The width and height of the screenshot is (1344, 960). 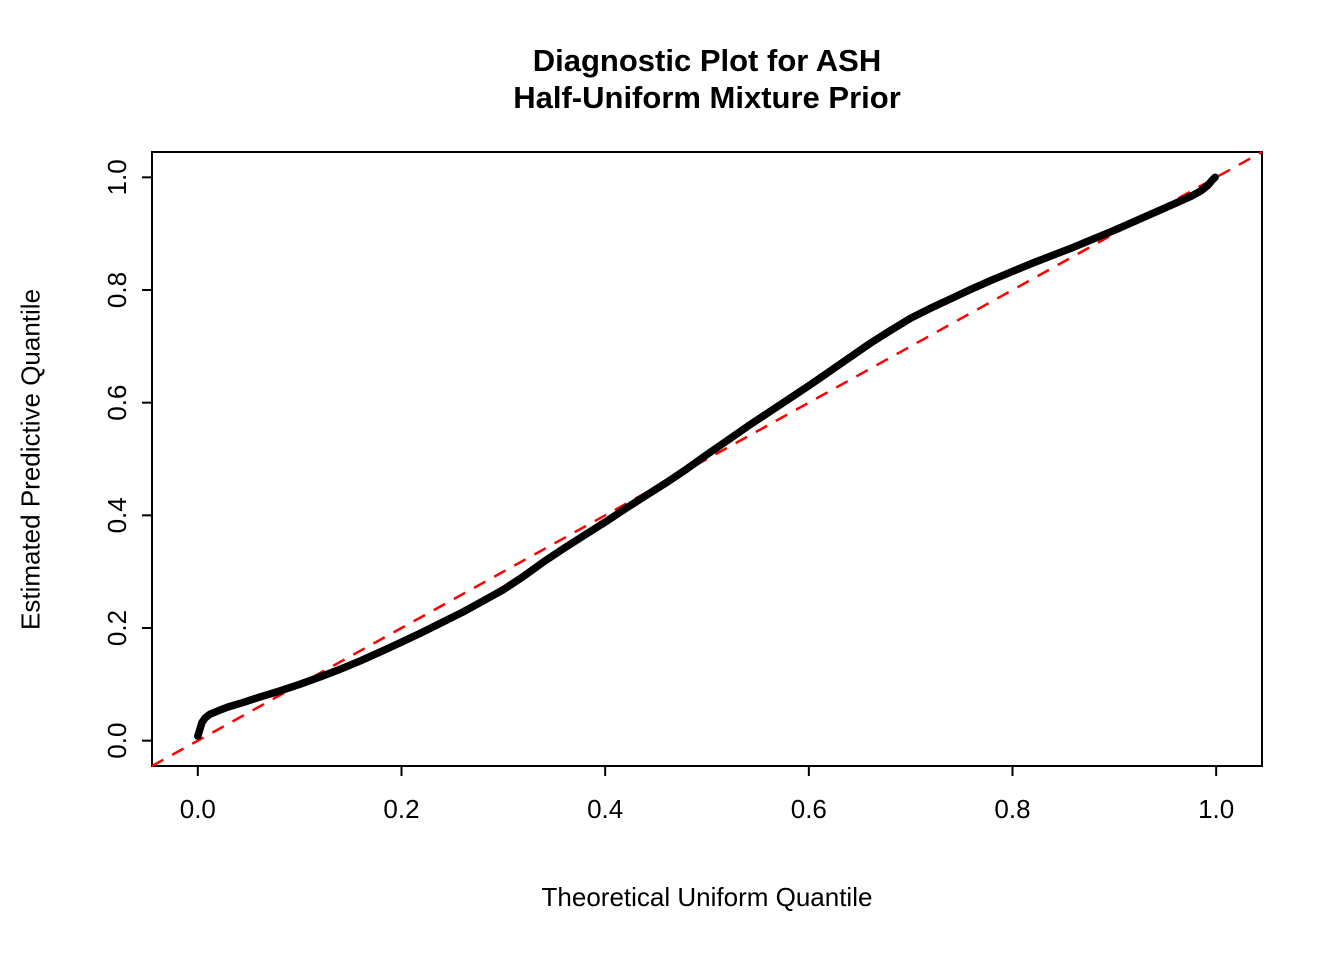 What do you see at coordinates (605, 809) in the screenshot?
I see `x-tick-label: 0.4` at bounding box center [605, 809].